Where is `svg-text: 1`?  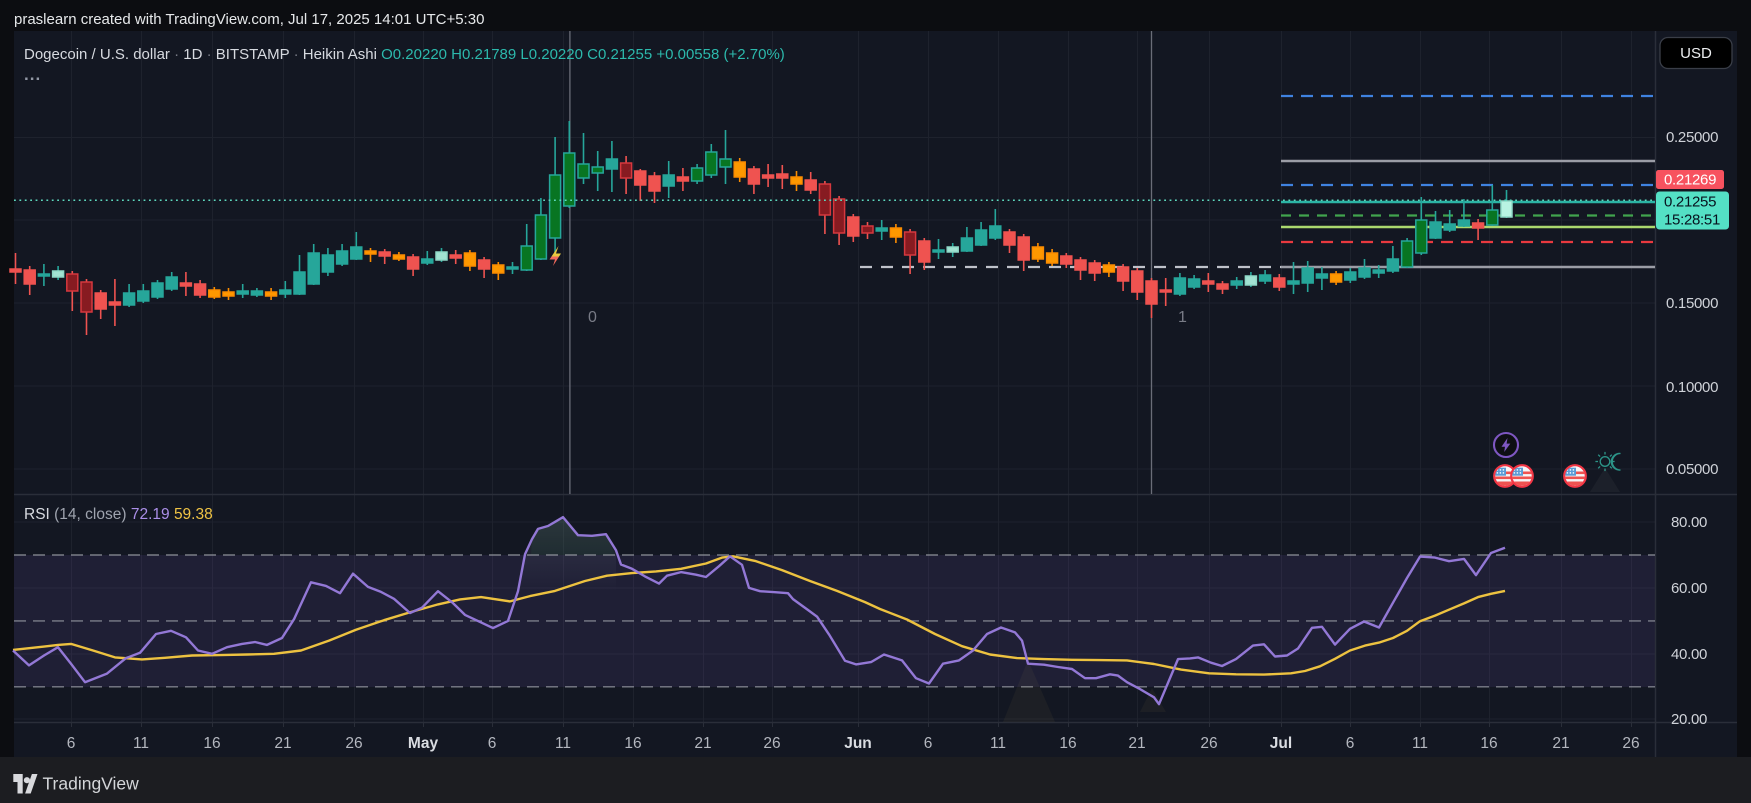
svg-text: 1 is located at coordinates (1182, 317).